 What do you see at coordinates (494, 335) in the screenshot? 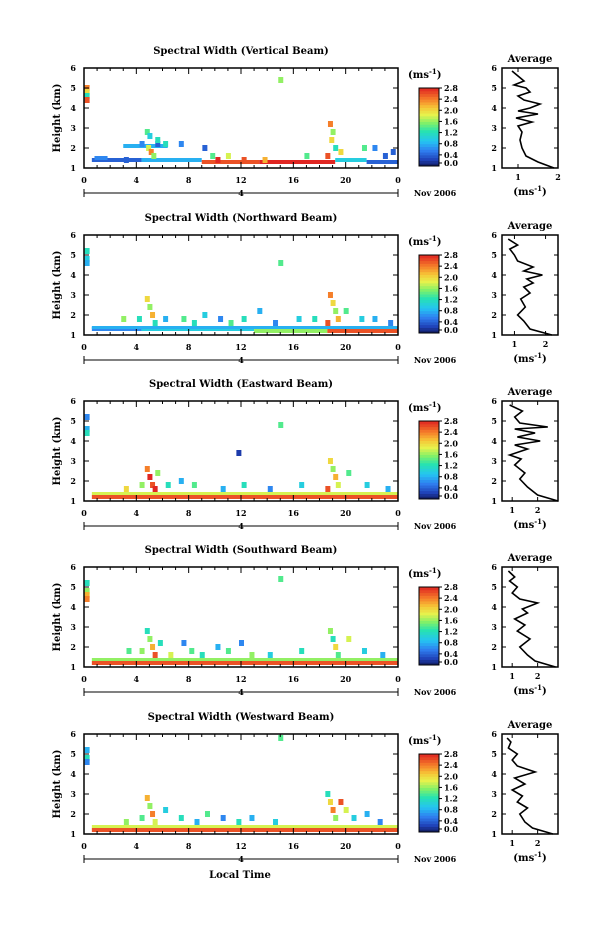
I see `profile-y-tick-label: 1` at bounding box center [494, 335].